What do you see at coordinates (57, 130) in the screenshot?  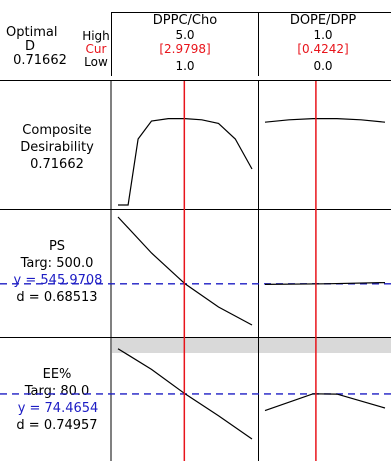 I see `composite-label-line1: Composite` at bounding box center [57, 130].